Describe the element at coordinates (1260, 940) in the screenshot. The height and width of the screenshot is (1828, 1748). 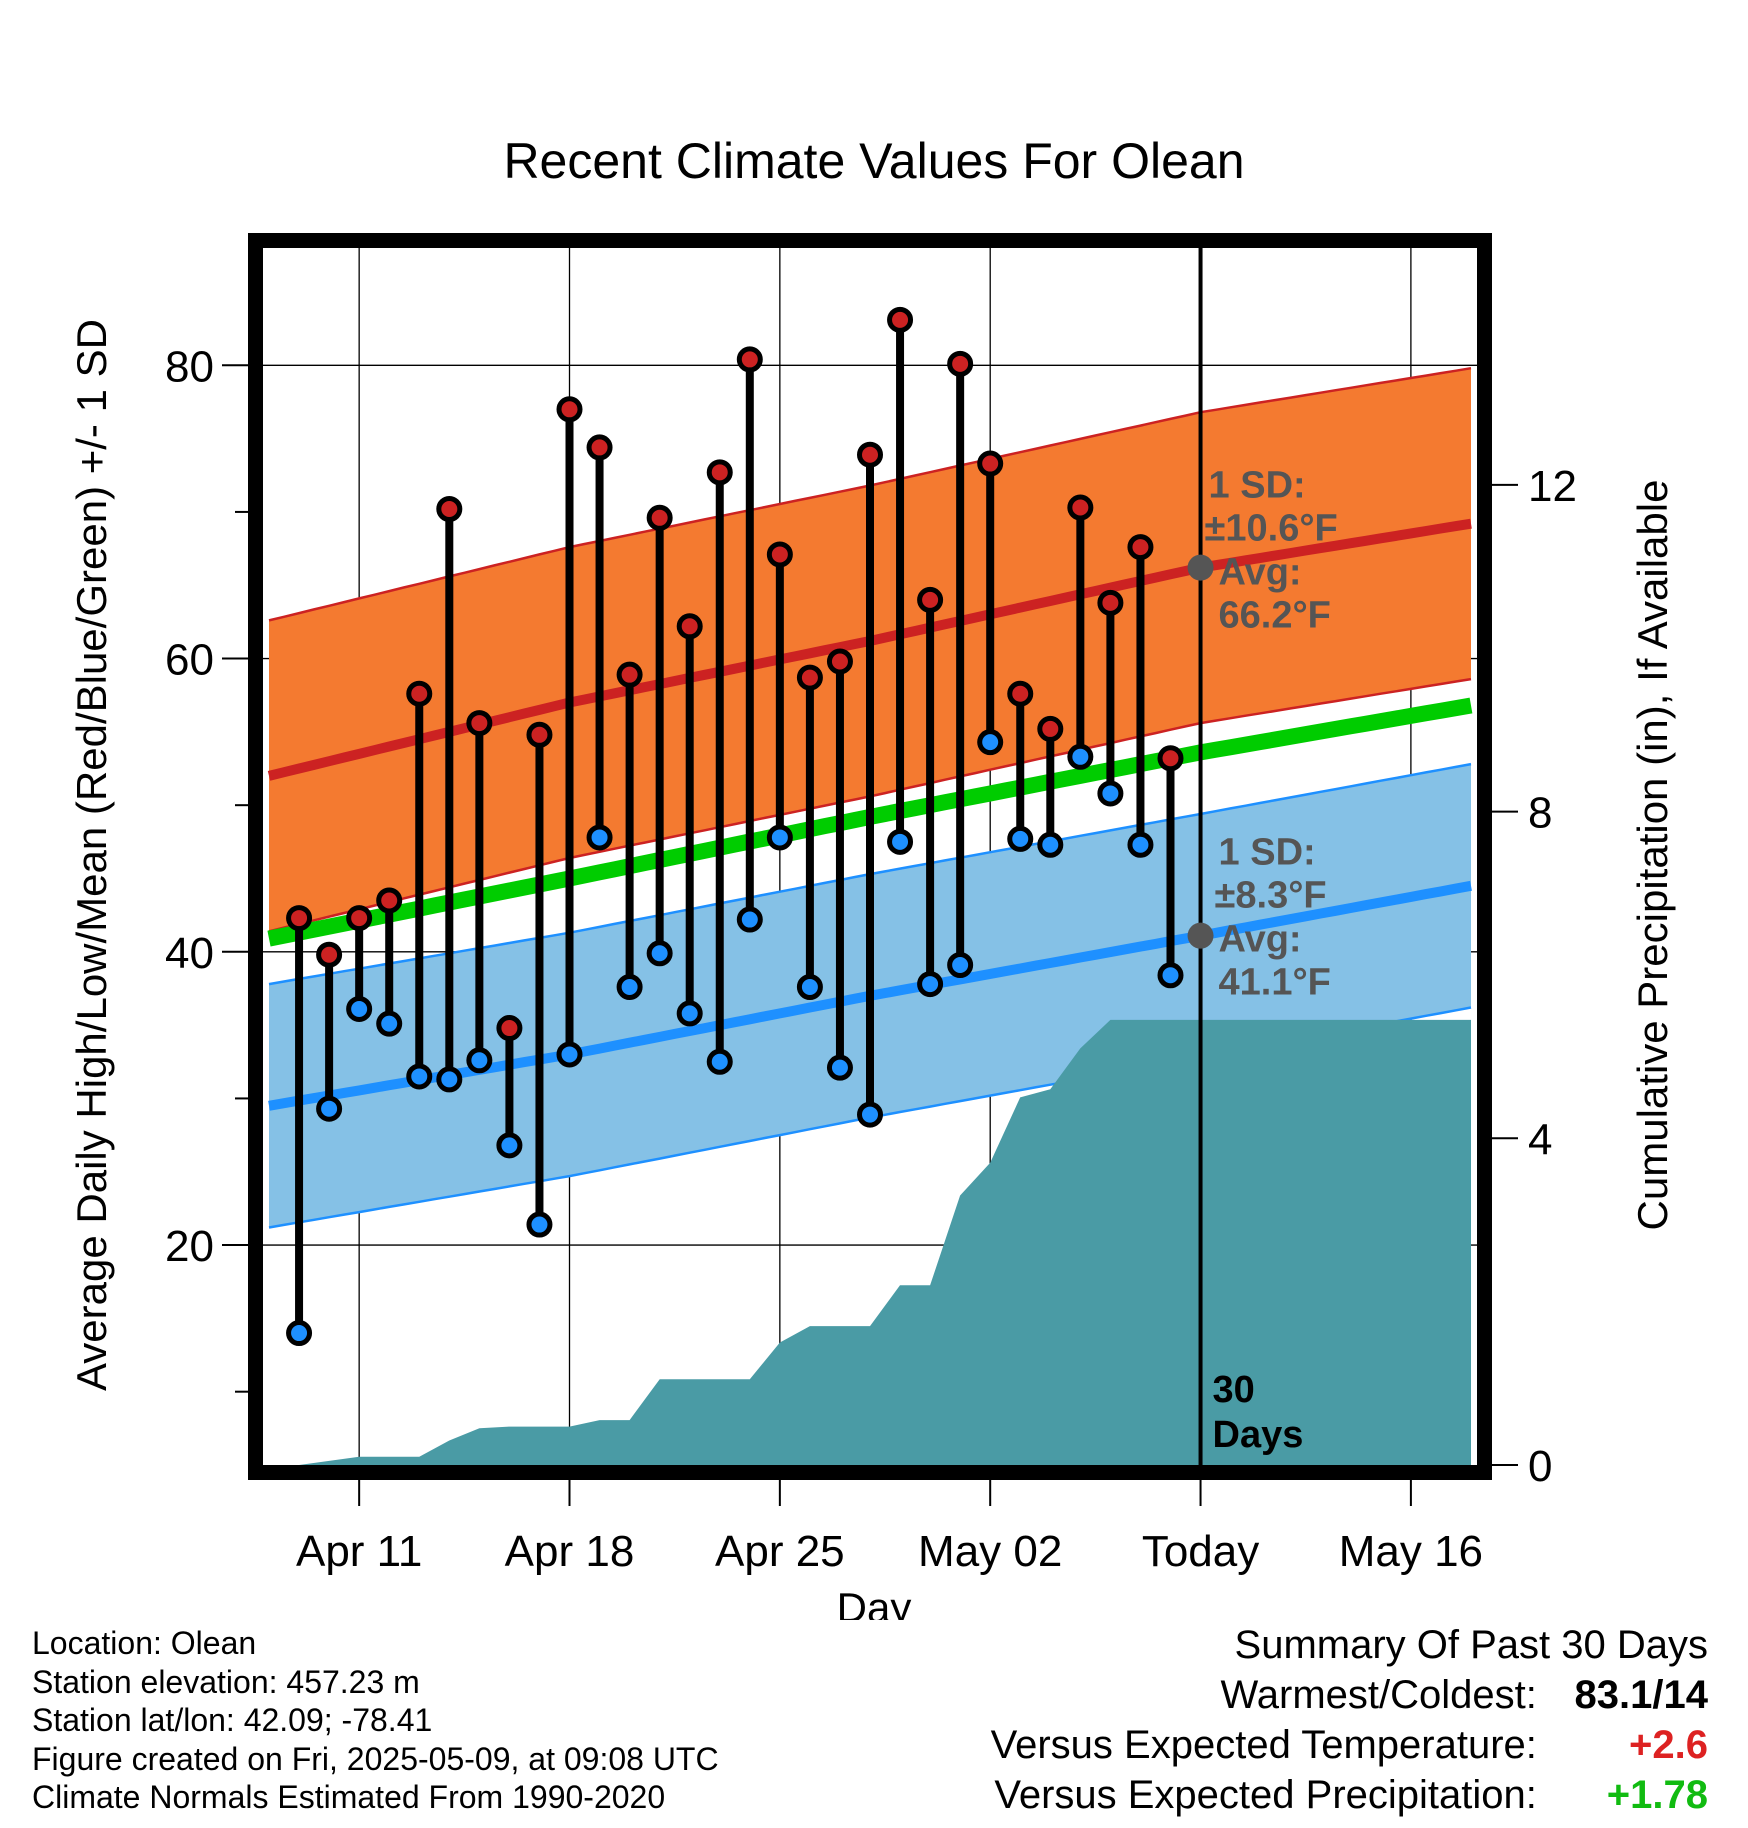
I see `low-avg-label: Avg:` at that location.